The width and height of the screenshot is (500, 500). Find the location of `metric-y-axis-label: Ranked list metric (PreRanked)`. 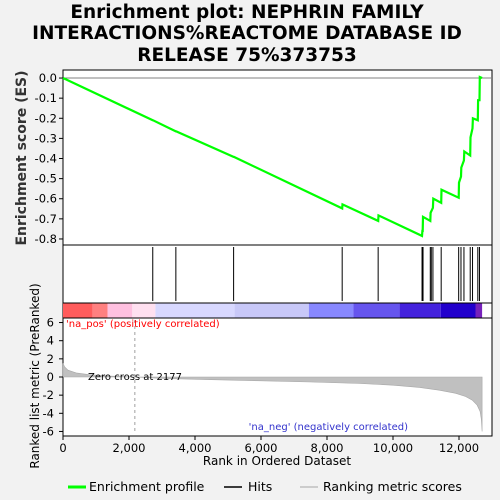

metric-y-axis-label: Ranked list metric (PreRanked) is located at coordinates (35, 375).